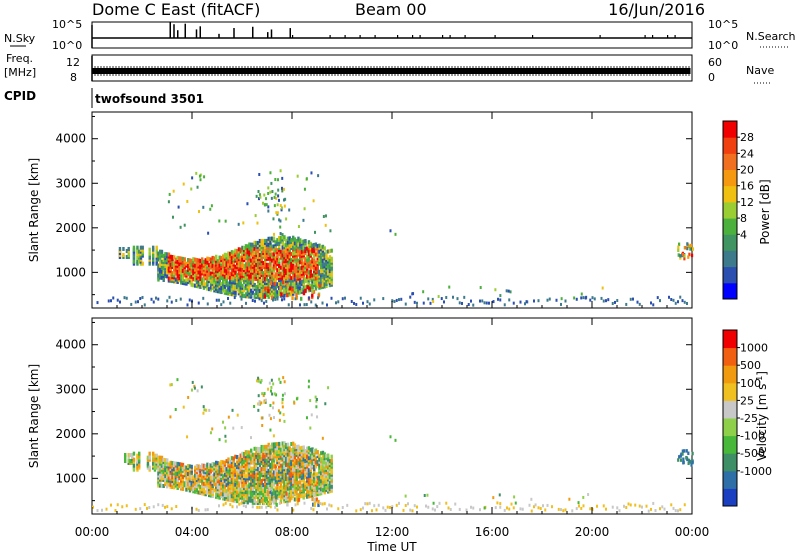  I want to click on colorbar-segment, so click(730, 259).